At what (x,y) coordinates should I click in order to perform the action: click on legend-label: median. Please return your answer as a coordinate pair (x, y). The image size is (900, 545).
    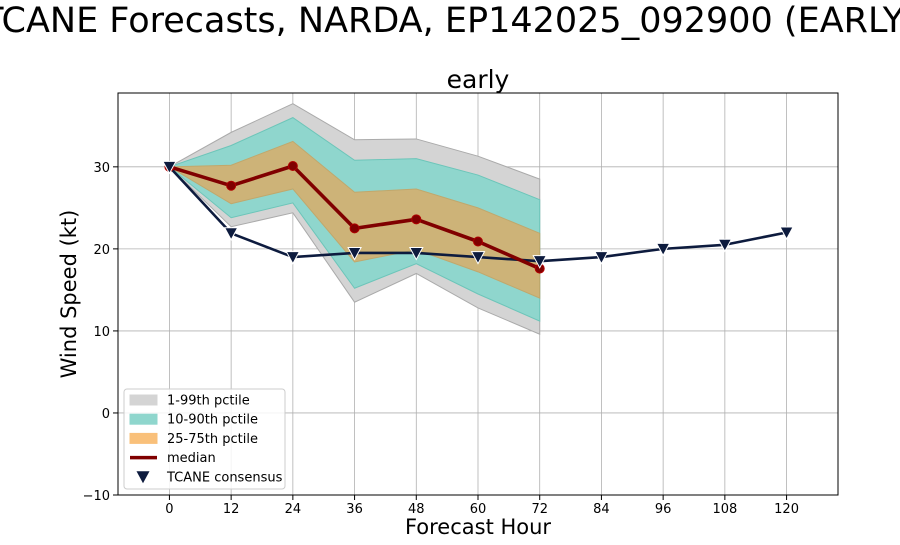
    Looking at the image, I should click on (191, 458).